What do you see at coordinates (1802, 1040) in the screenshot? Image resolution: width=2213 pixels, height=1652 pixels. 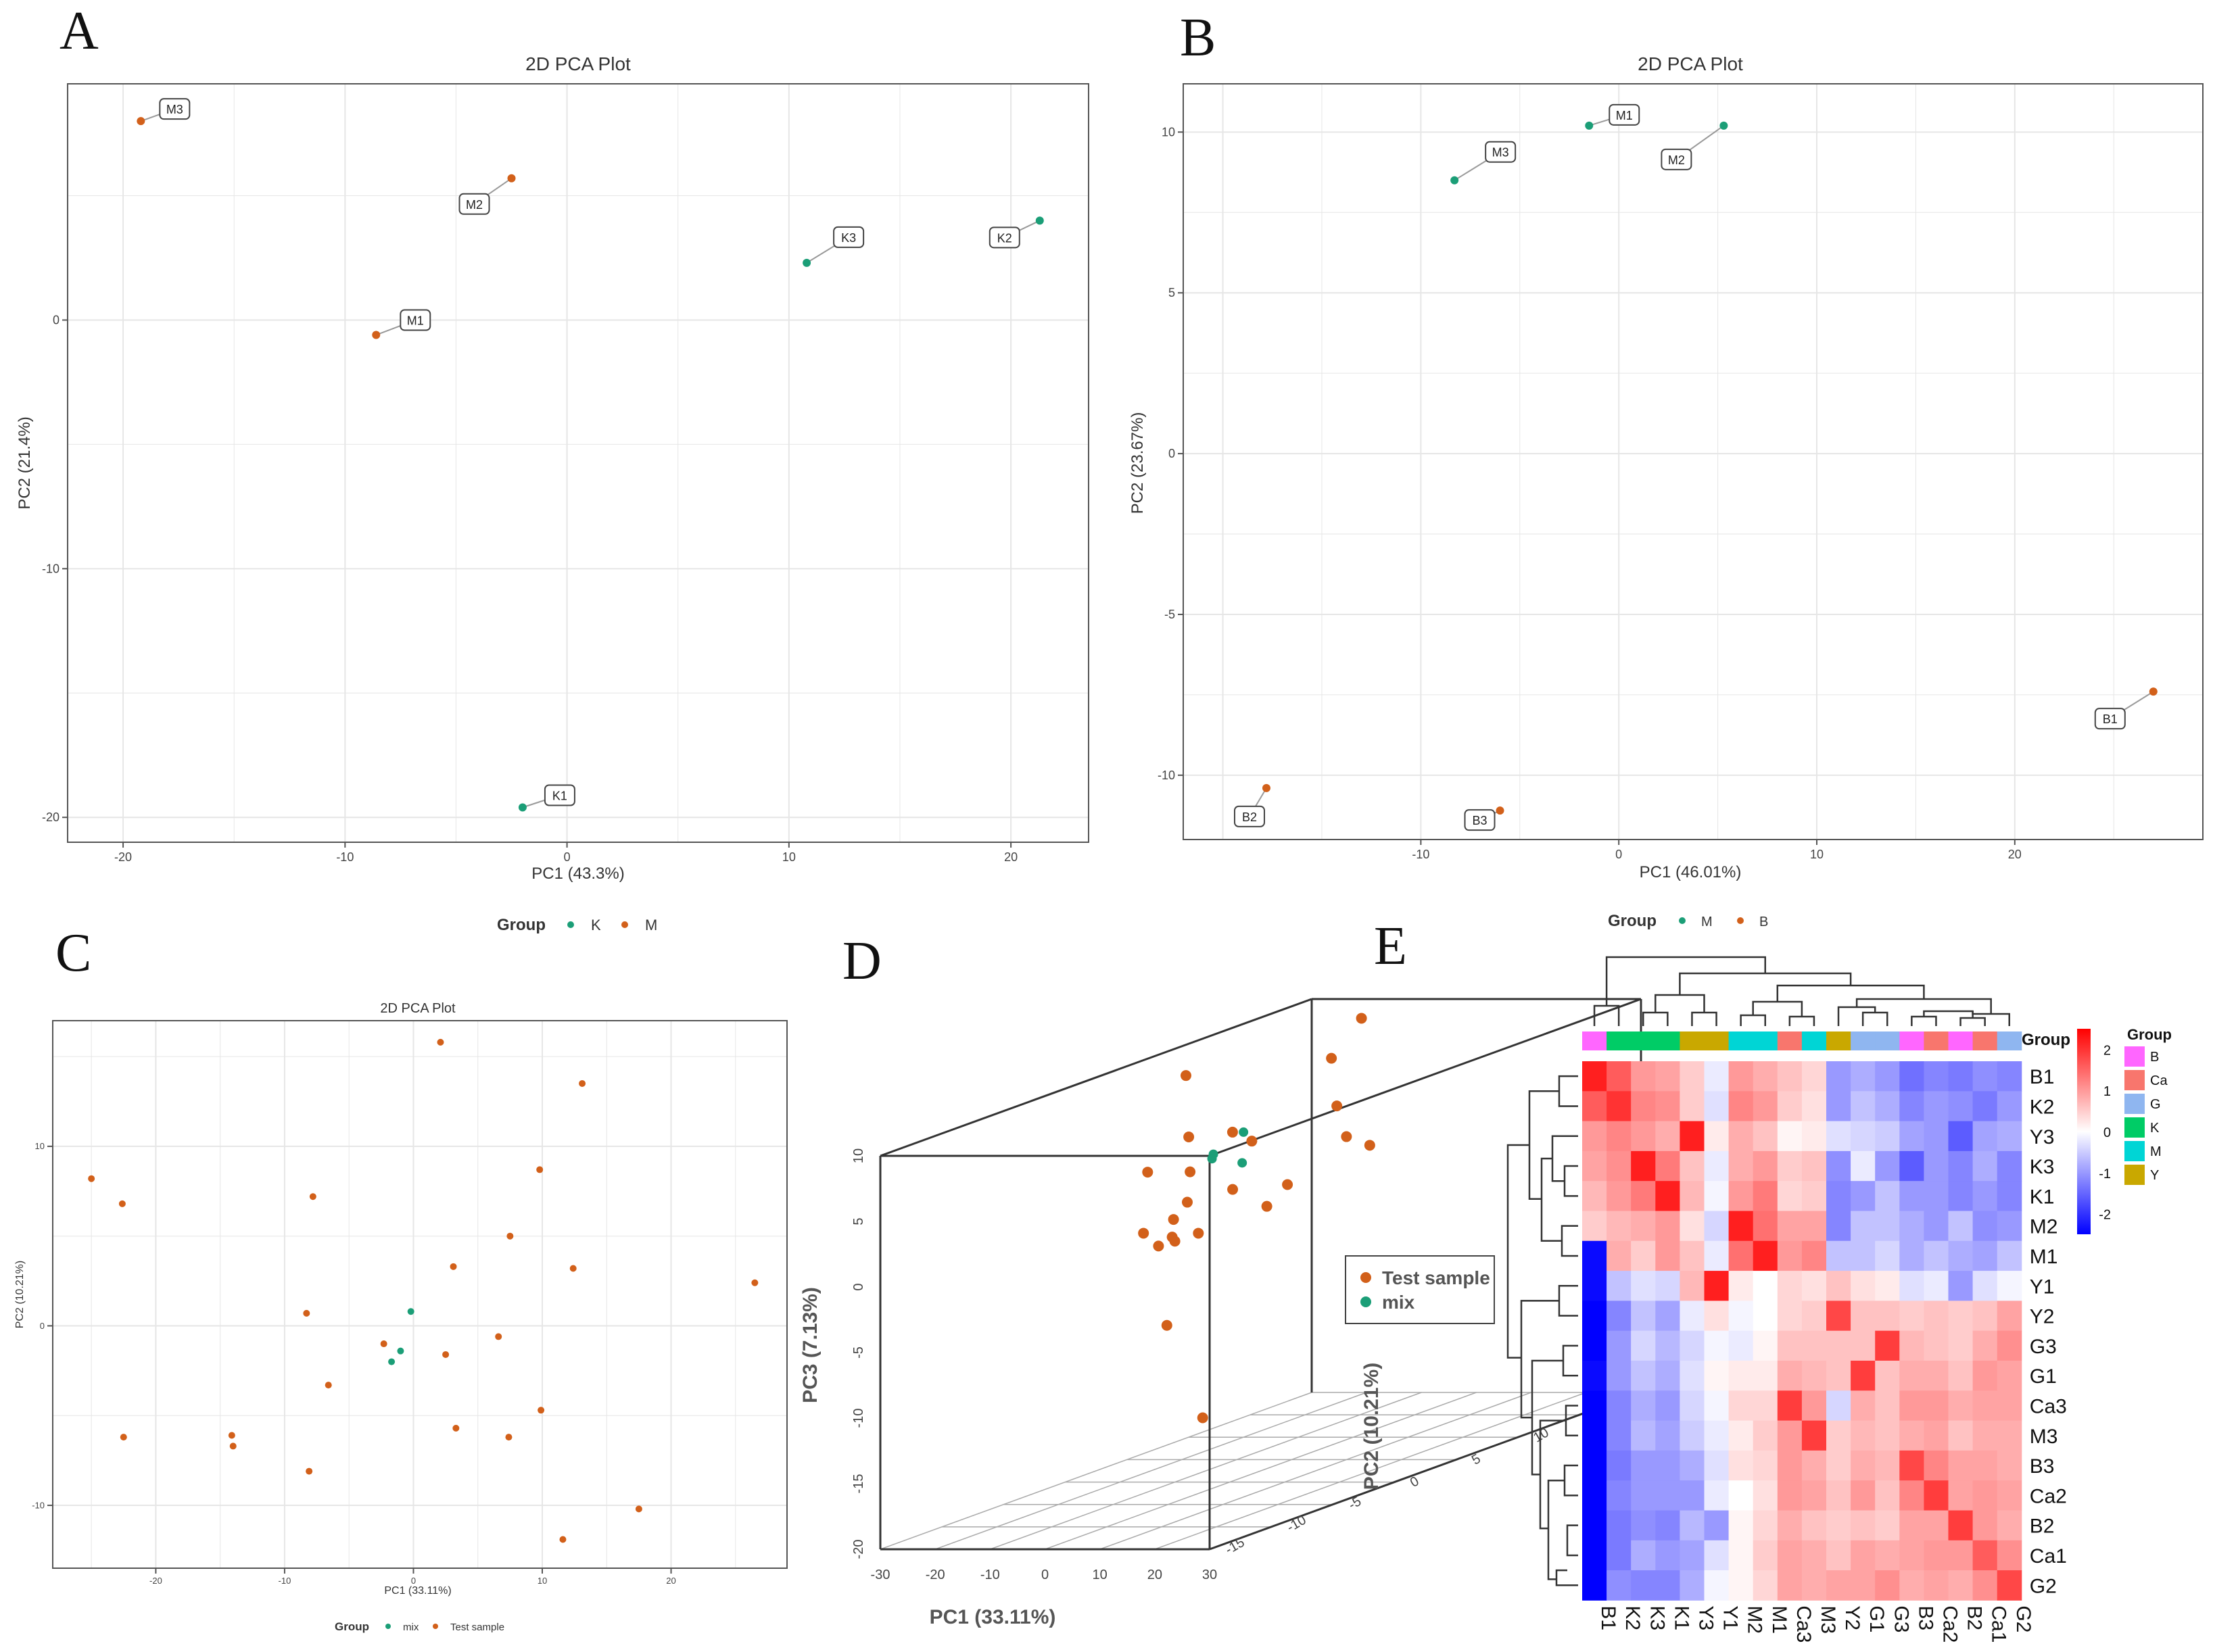 I see `group-annotation-bar` at bounding box center [1802, 1040].